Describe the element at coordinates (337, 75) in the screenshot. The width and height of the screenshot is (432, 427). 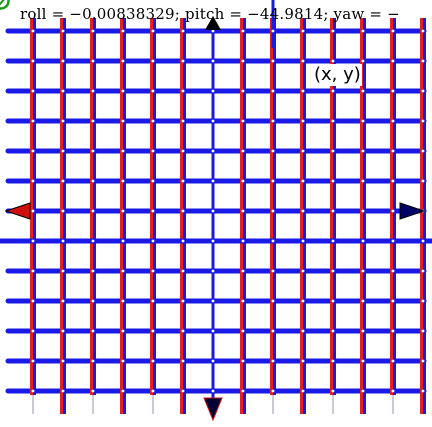
I see `point-coordinate-label: (x, y)` at that location.